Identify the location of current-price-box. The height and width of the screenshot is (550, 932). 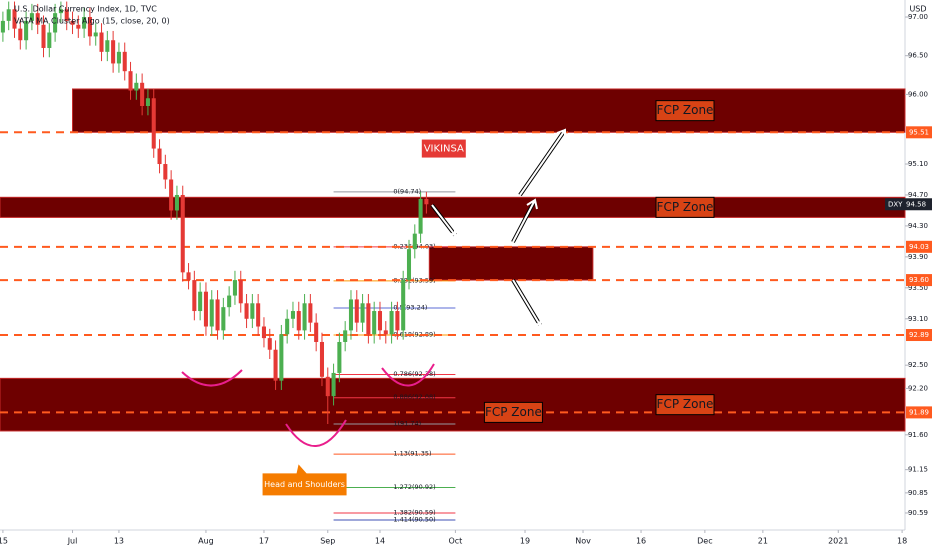
(908, 204).